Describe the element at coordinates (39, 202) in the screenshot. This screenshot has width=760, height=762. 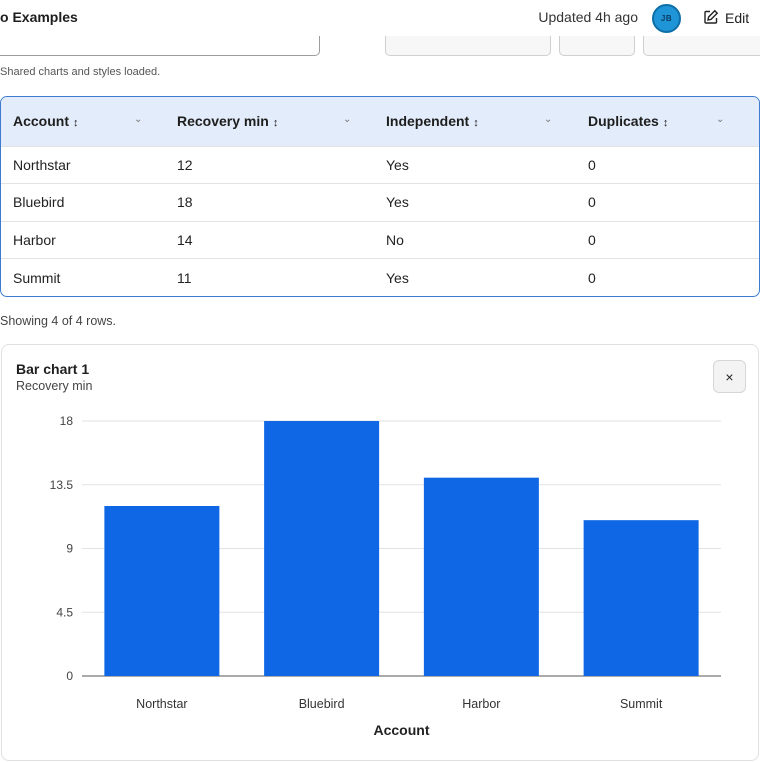
I see `cell-account: Bluebird` at that location.